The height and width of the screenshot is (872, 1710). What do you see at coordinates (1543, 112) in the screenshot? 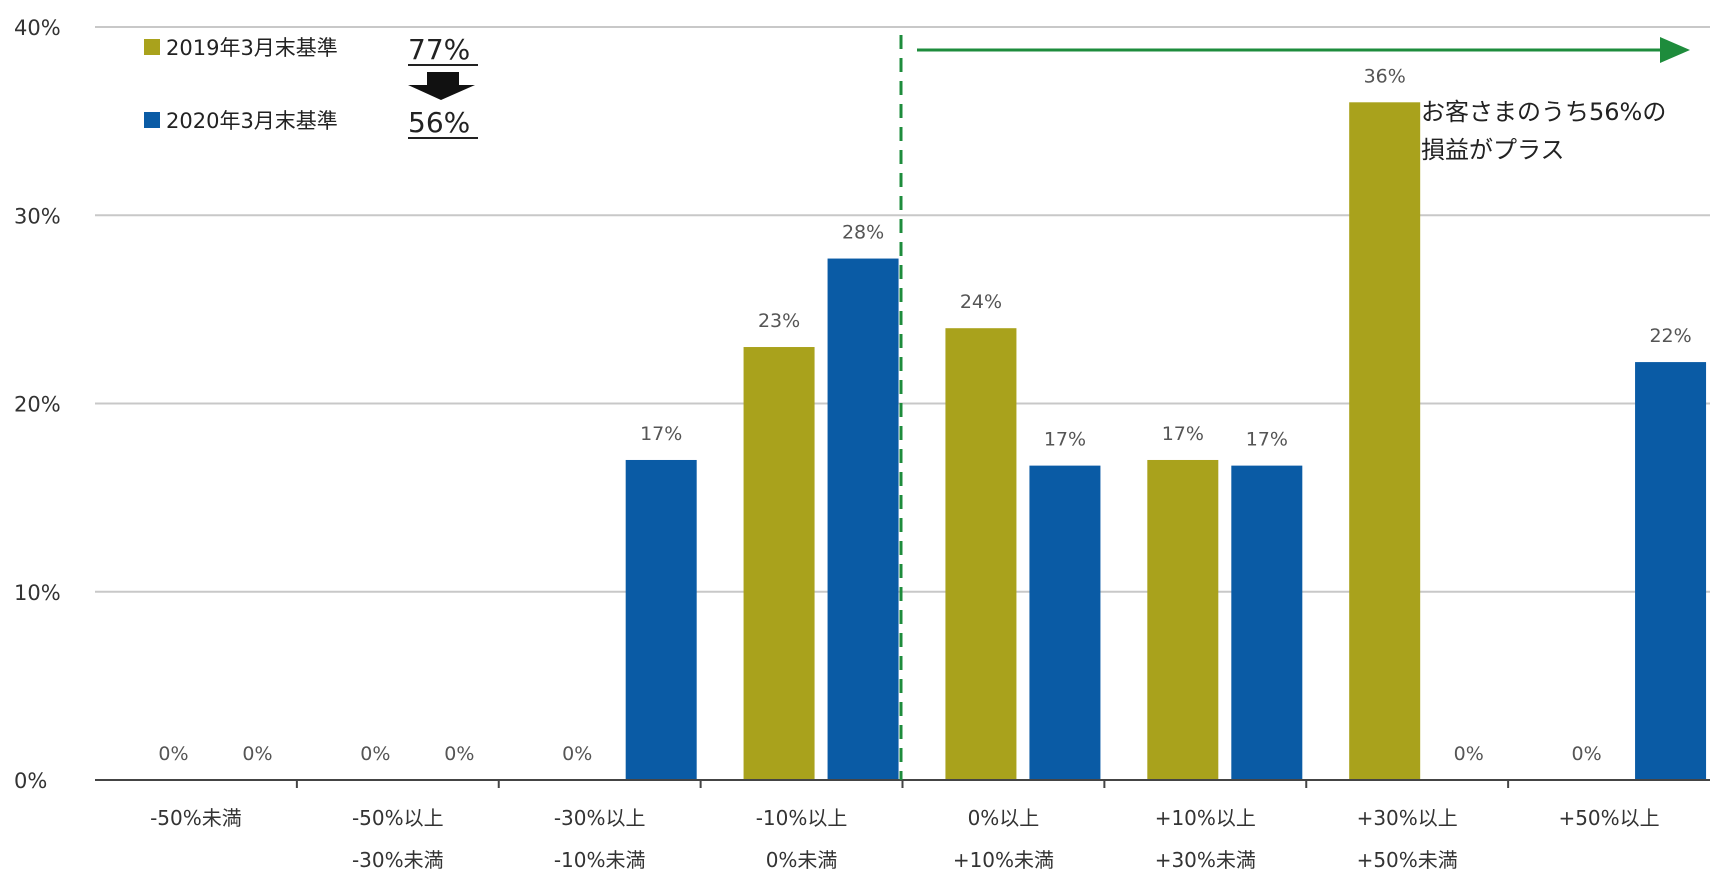
I see `annotation-line-1: お客さまのうち56%の` at bounding box center [1543, 112].